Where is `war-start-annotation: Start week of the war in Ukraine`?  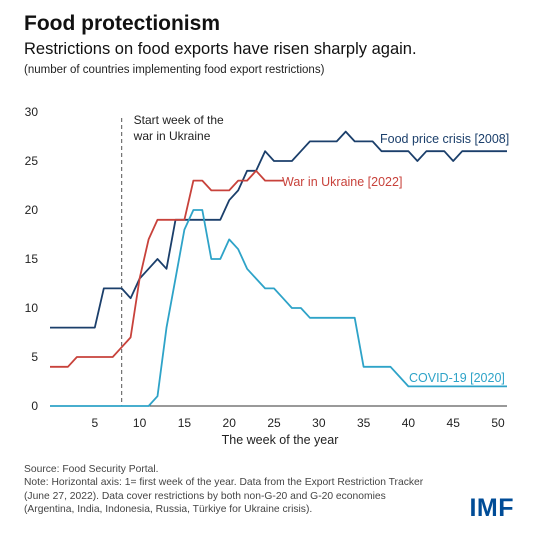
war-start-annotation: Start week of the war in Ukraine is located at coordinates (172, 259).